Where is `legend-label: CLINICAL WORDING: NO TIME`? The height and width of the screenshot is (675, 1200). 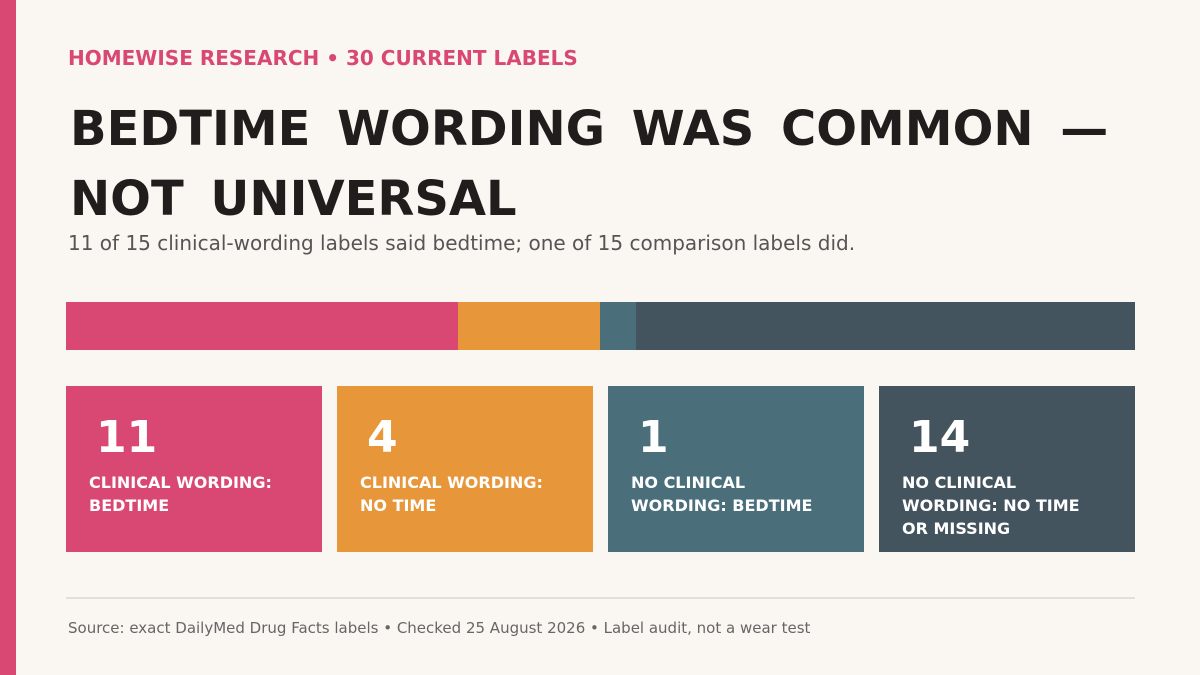
legend-label: CLINICAL WORDING: NO TIME is located at coordinates (451, 494).